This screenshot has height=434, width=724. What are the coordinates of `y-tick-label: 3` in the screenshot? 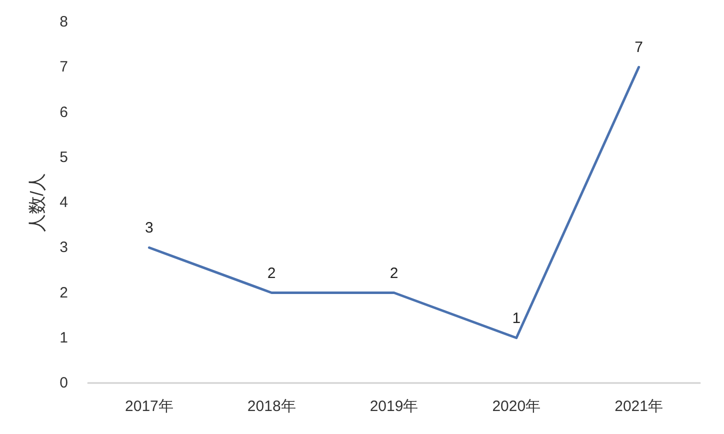 It's located at (64, 247).